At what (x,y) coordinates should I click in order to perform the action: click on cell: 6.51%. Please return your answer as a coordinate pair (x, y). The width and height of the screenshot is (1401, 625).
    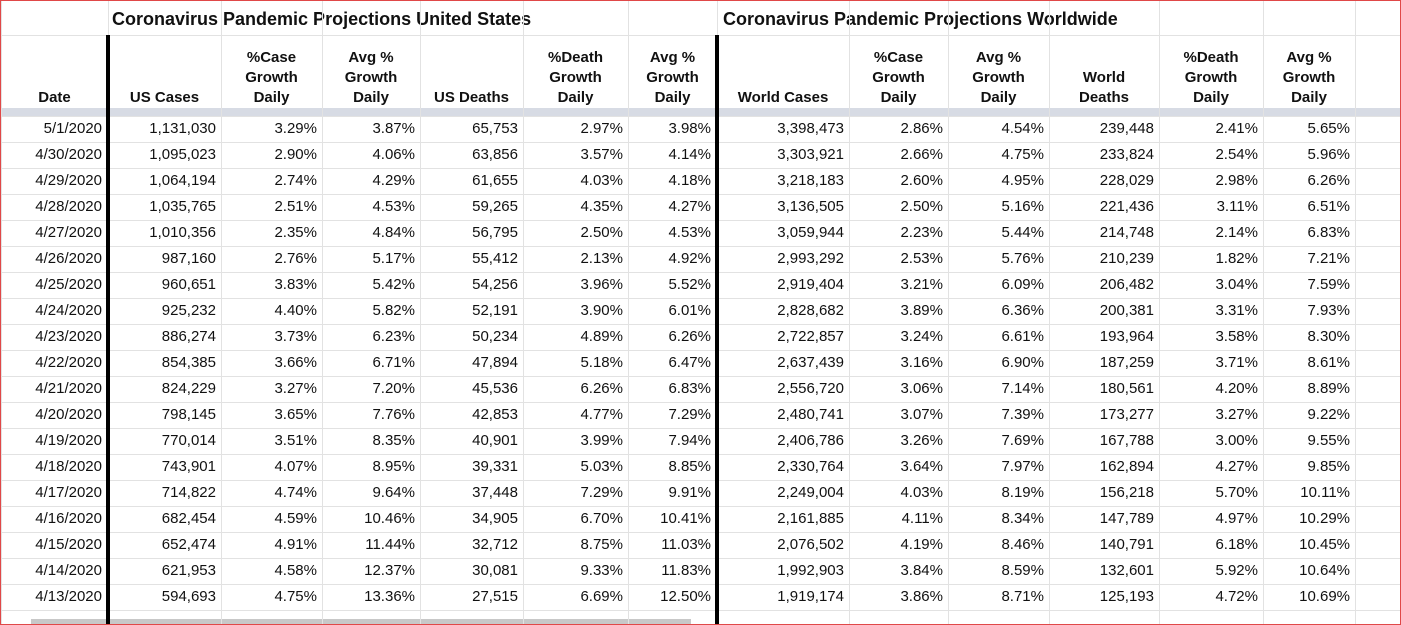
    Looking at the image, I should click on (1328, 206).